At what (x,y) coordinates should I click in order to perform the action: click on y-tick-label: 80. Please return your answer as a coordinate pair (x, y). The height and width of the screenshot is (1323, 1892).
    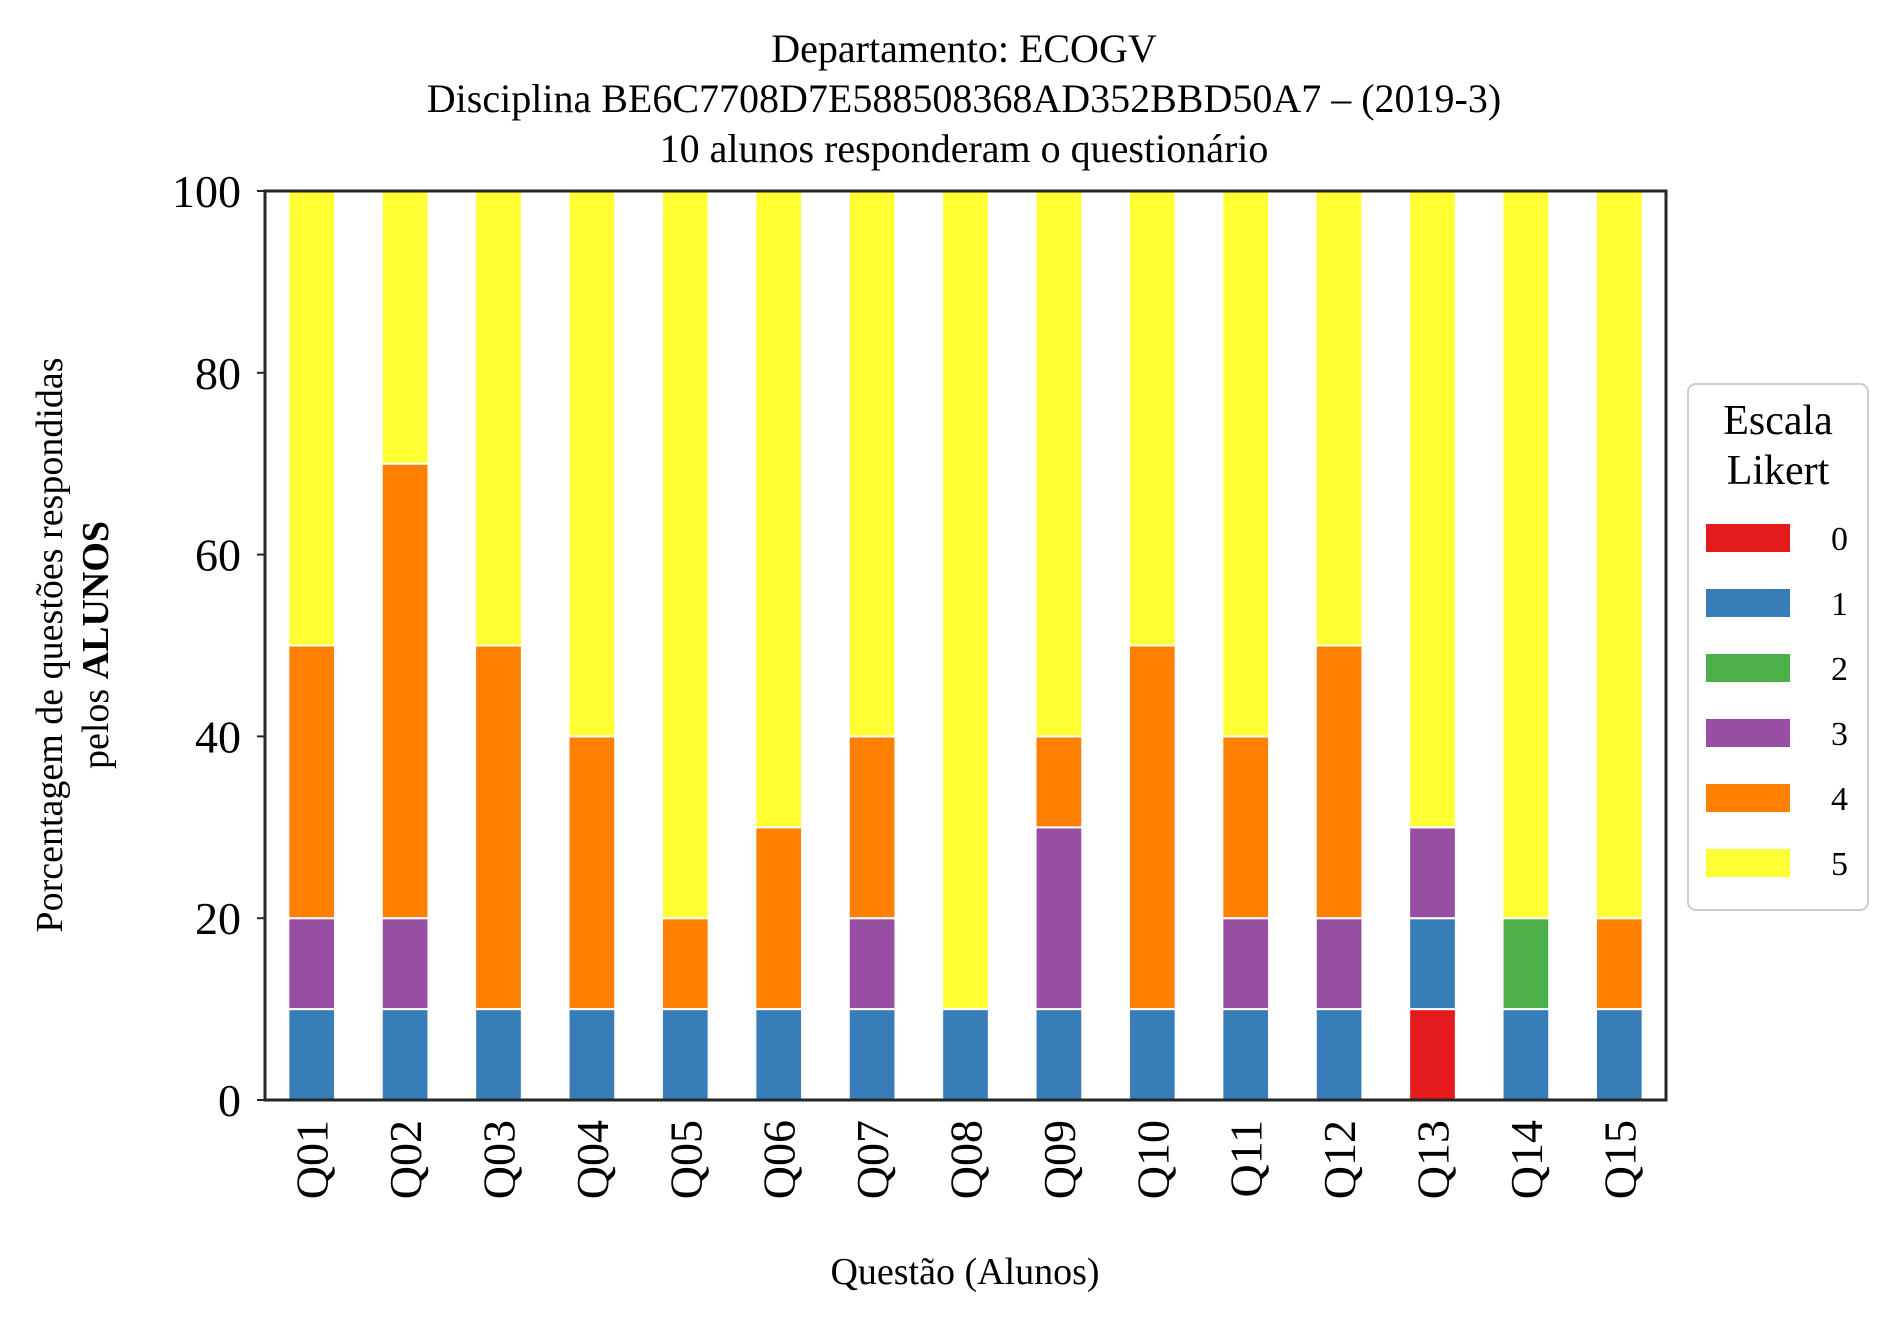
    Looking at the image, I should click on (218, 373).